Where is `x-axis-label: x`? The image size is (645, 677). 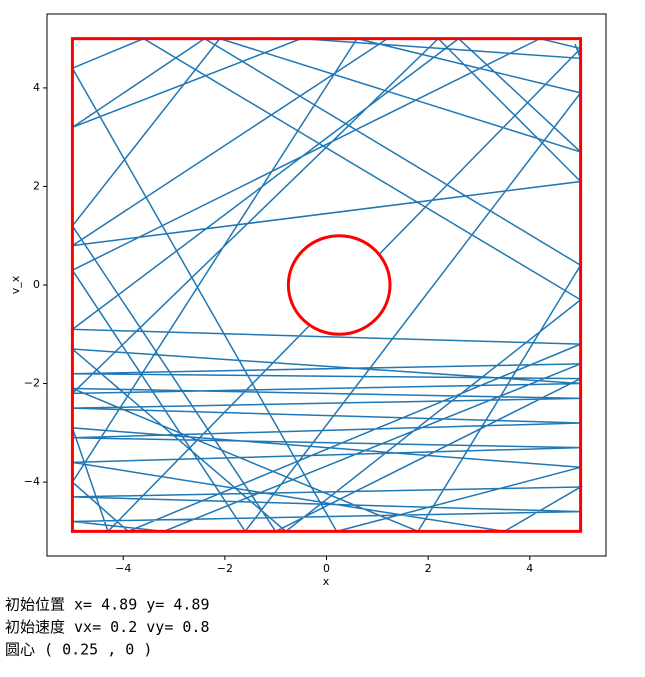 x-axis-label: x is located at coordinates (326, 581).